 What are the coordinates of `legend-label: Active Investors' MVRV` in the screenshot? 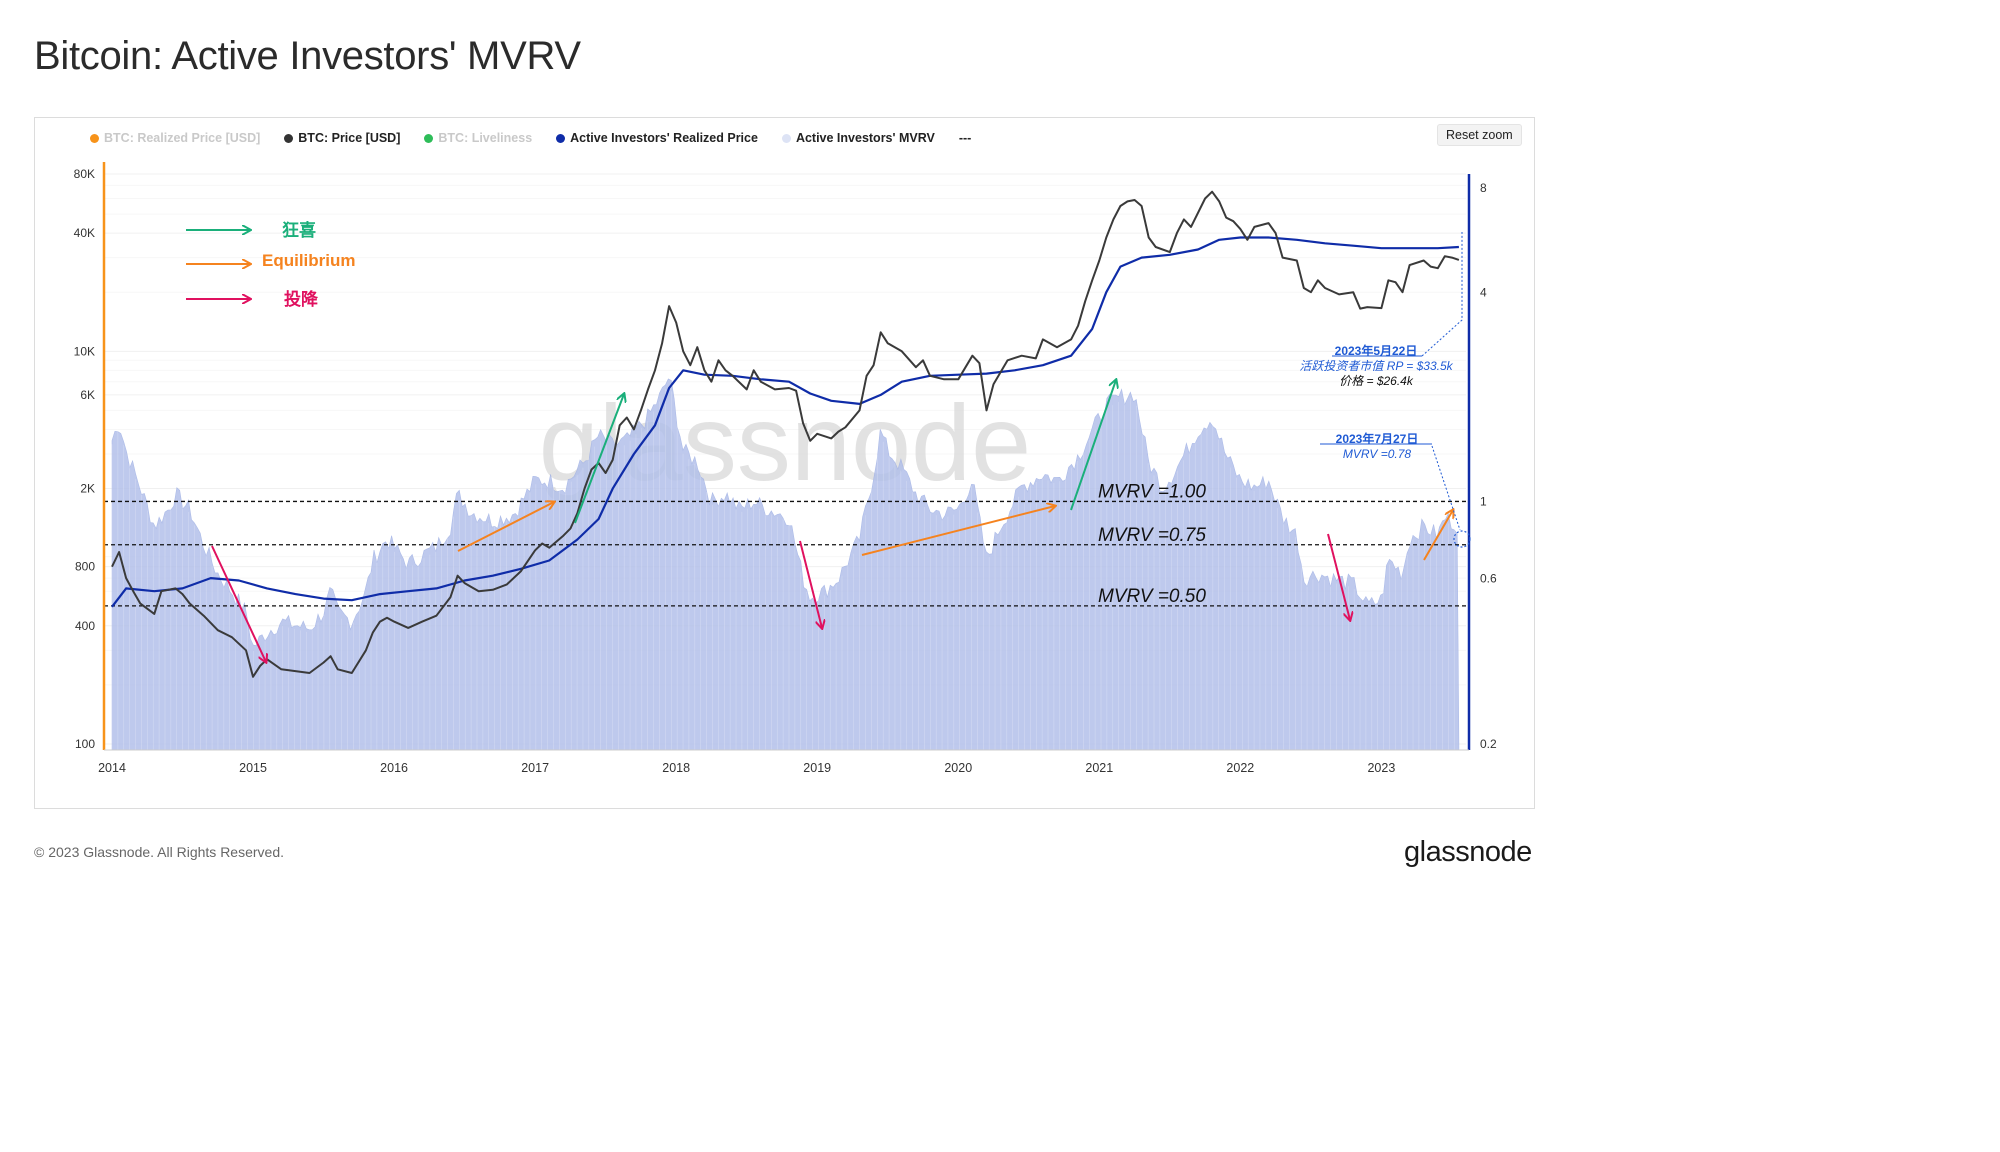 It's located at (865, 138).